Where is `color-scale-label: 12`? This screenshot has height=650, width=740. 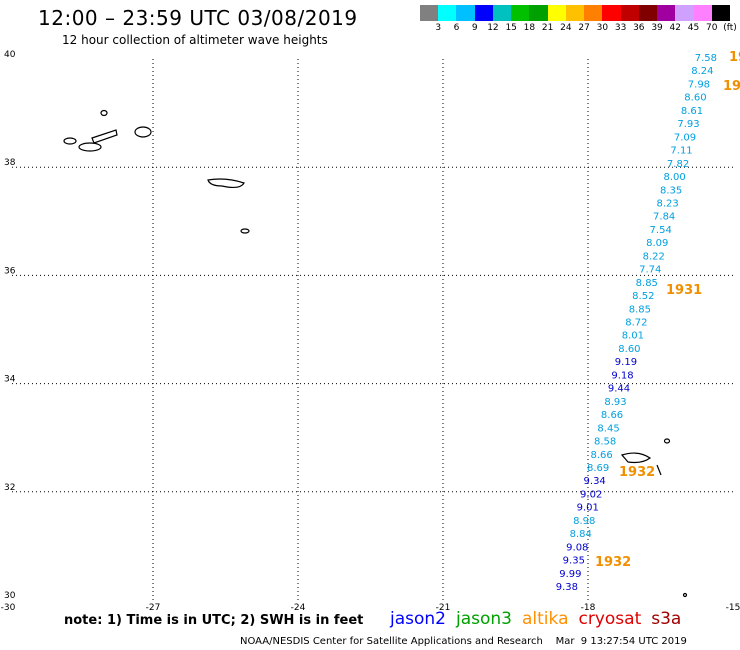 color-scale-label: 12 is located at coordinates (493, 28).